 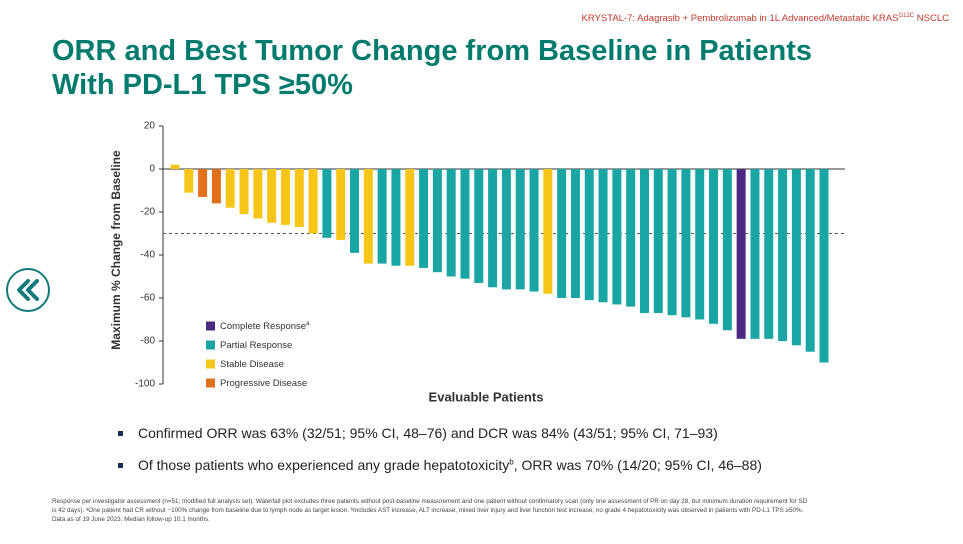 I want to click on y-tick-label: 20, so click(x=150, y=126).